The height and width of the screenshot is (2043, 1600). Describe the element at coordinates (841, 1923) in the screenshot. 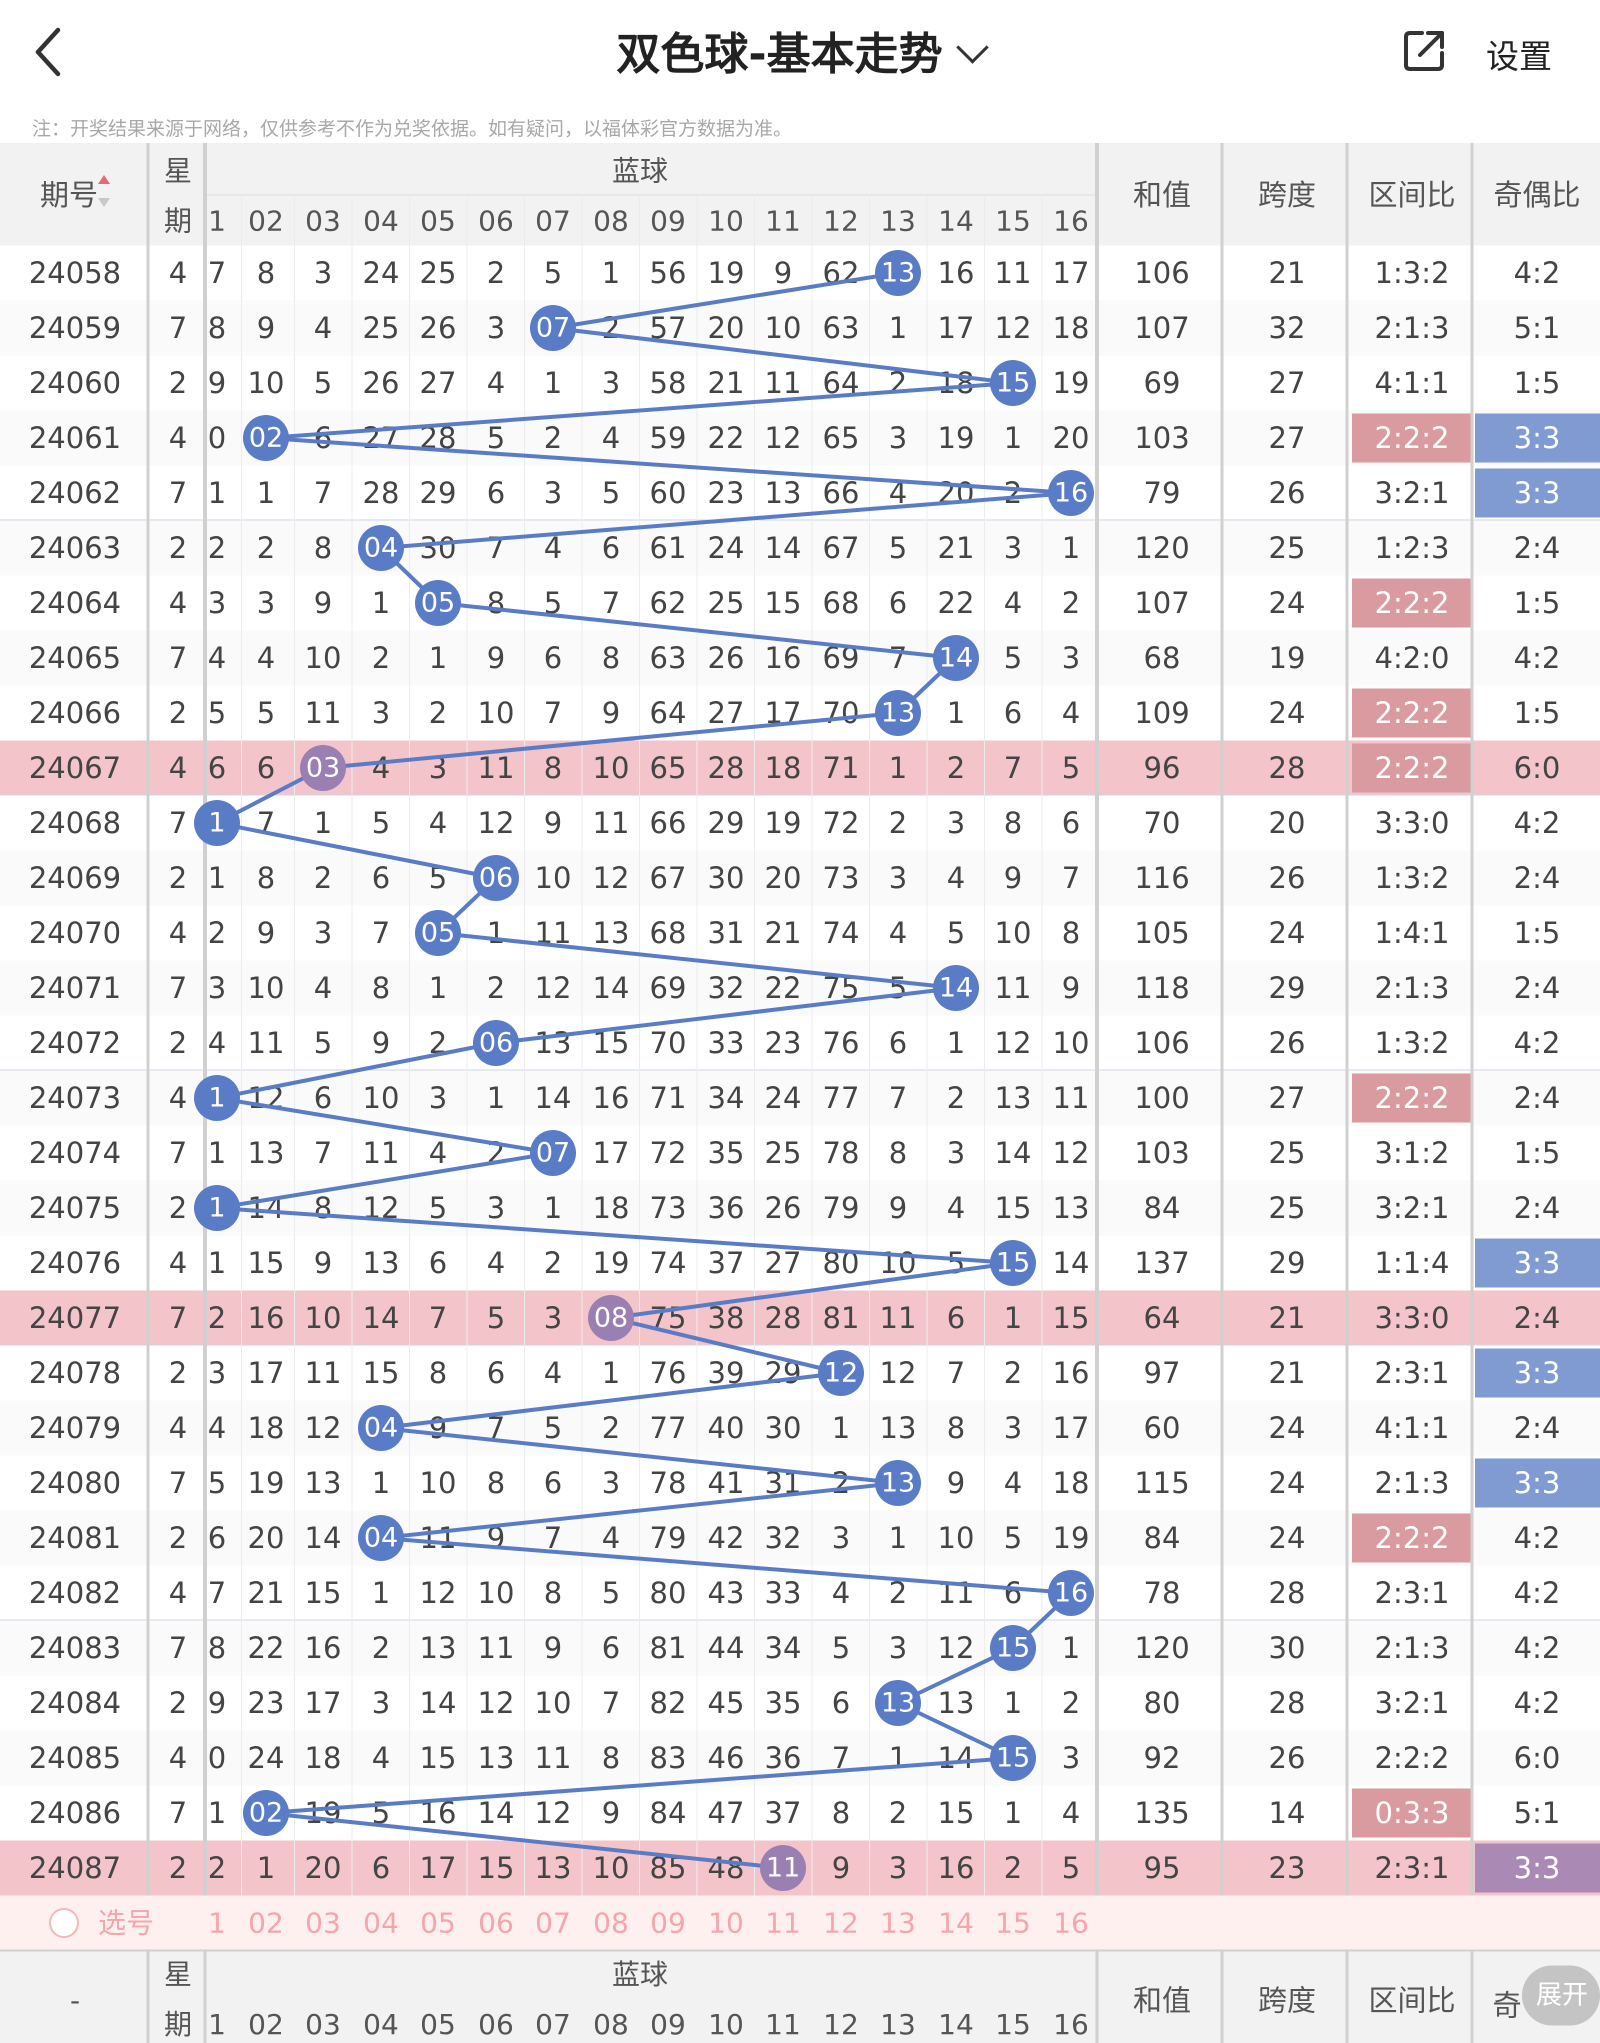

I see `select-ball-12: 12` at that location.